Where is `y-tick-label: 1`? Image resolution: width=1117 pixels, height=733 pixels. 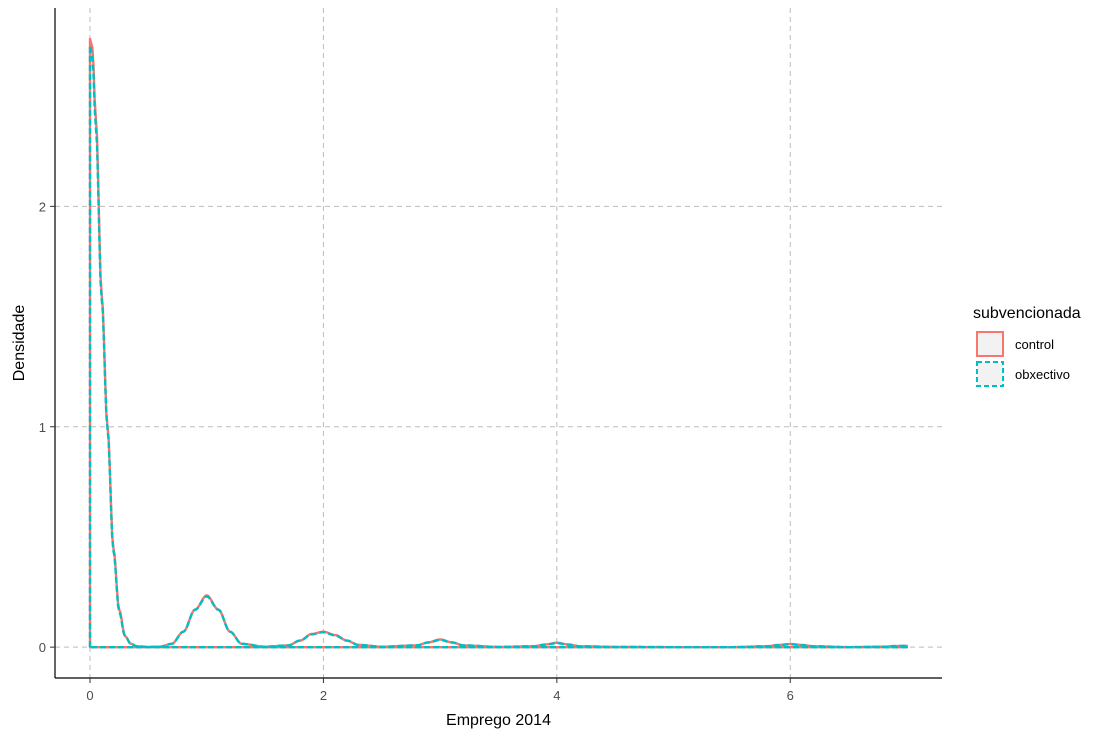
y-tick-label: 1 is located at coordinates (42, 427).